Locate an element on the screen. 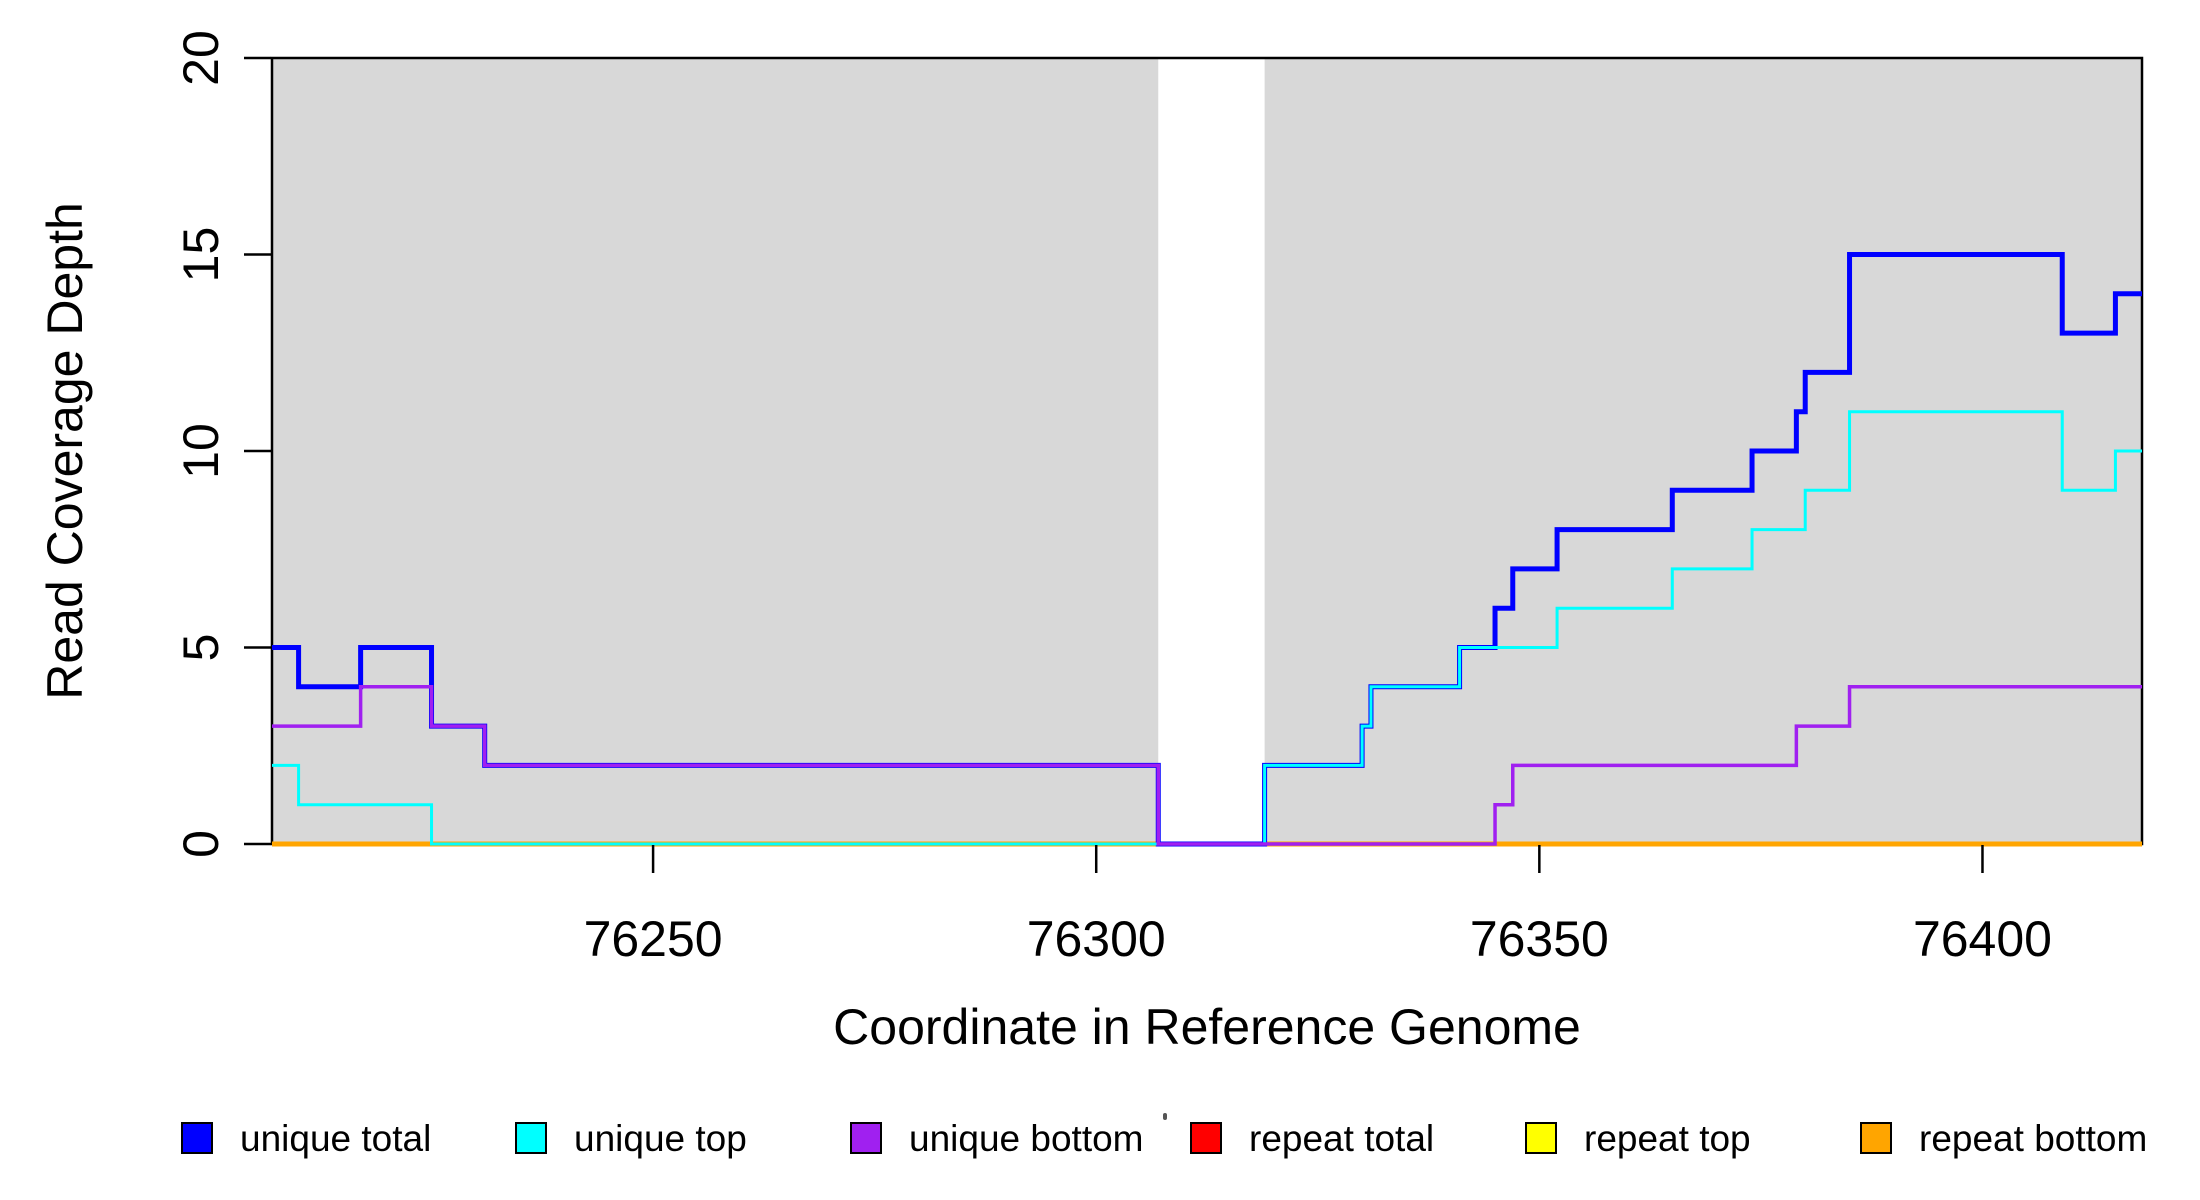 The height and width of the screenshot is (1200, 2200). x-tick-label-76300: 76300 is located at coordinates (1096, 939).